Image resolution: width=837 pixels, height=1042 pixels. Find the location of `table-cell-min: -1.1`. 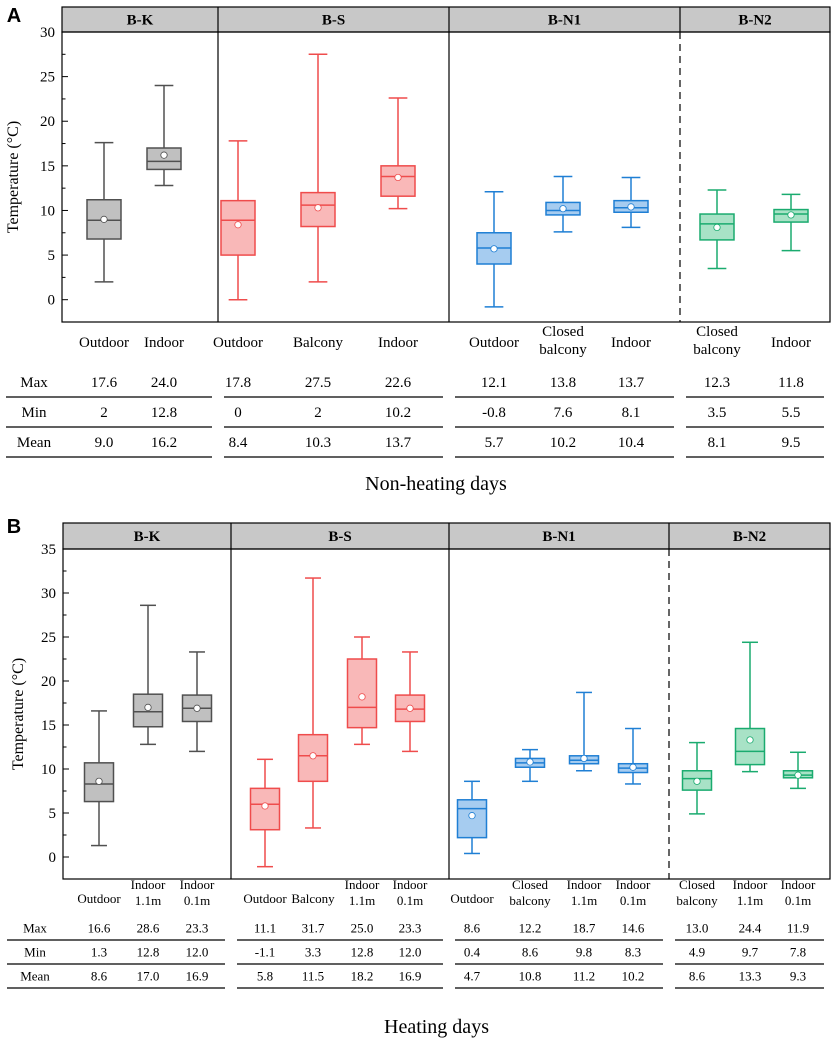

table-cell-min: -1.1 is located at coordinates (265, 951).